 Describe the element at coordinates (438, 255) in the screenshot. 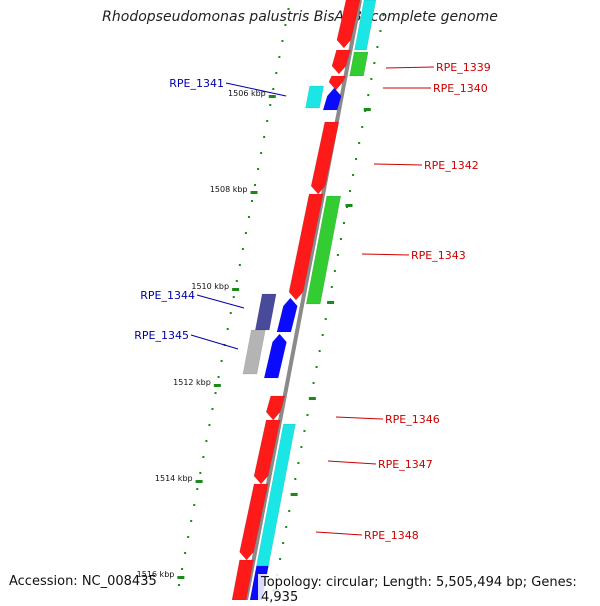

I see `gene-label: RPE_1343` at that location.